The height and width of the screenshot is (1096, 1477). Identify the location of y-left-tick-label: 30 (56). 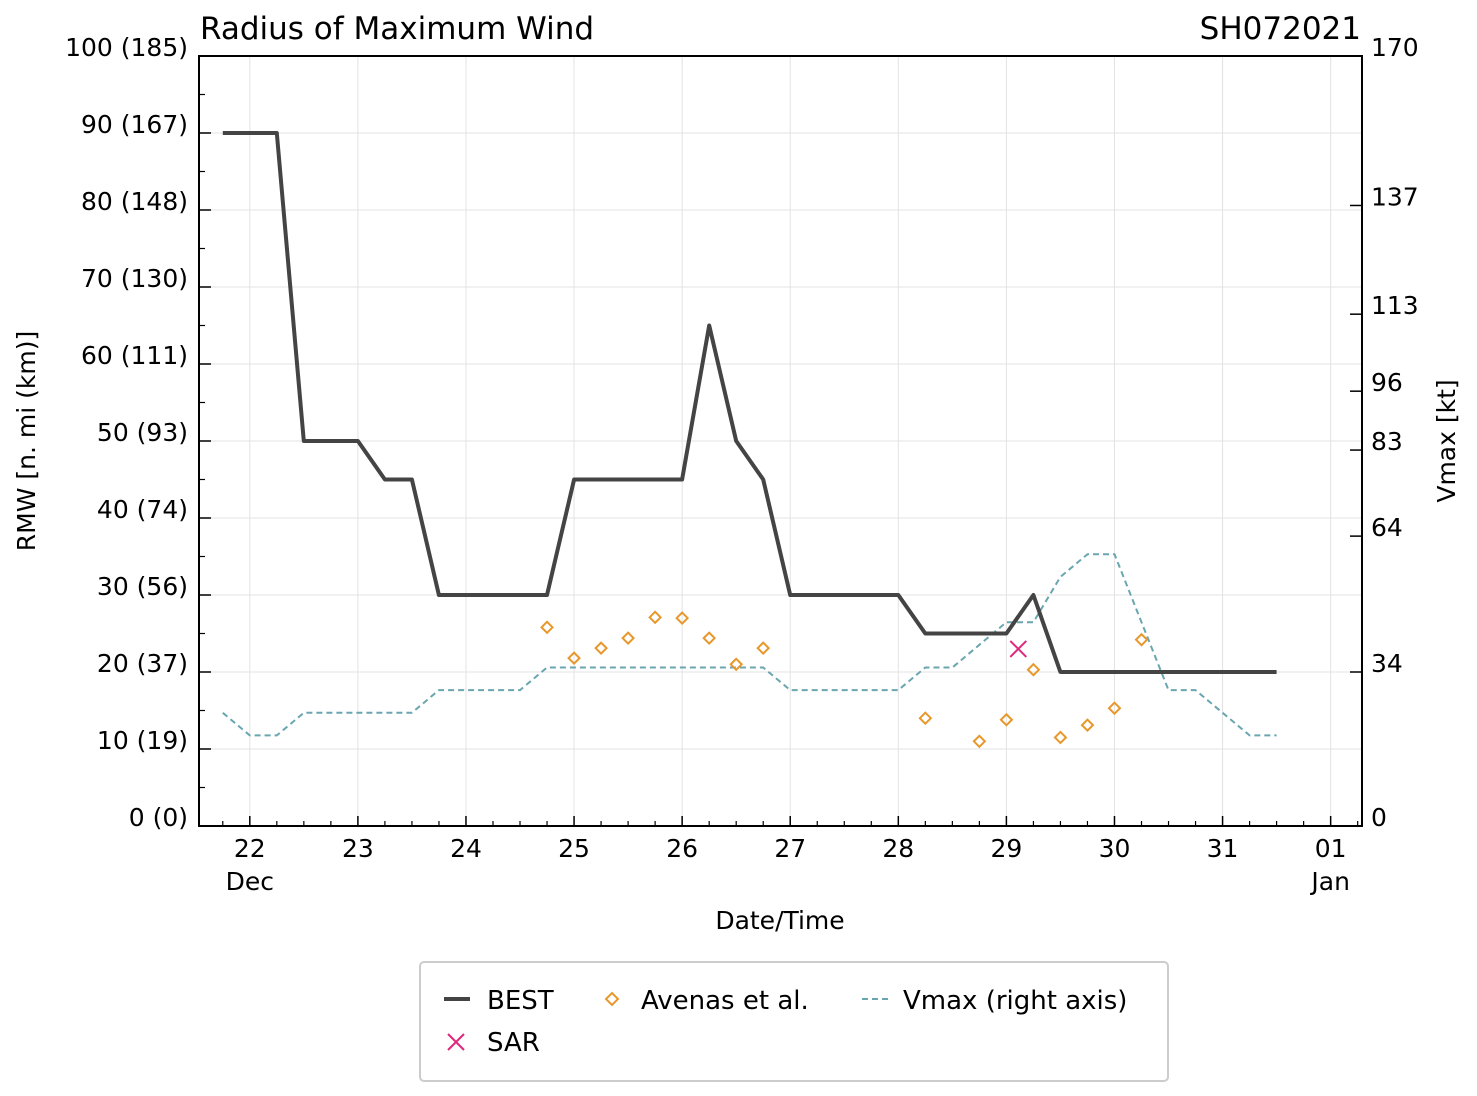
(142, 586).